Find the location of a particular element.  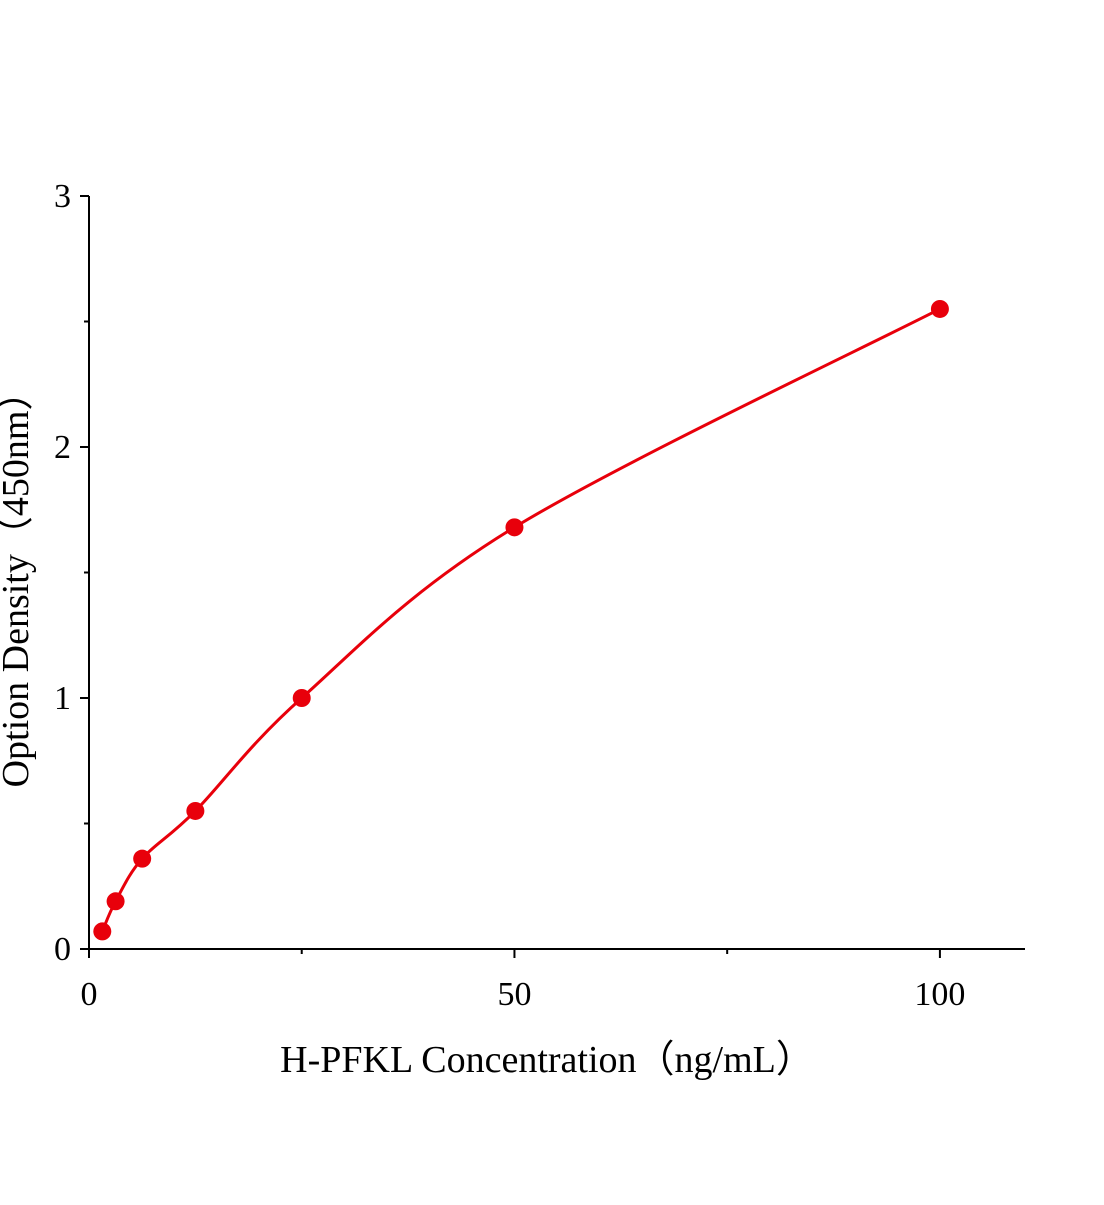

x-tick-label: 100 is located at coordinates (939, 994).